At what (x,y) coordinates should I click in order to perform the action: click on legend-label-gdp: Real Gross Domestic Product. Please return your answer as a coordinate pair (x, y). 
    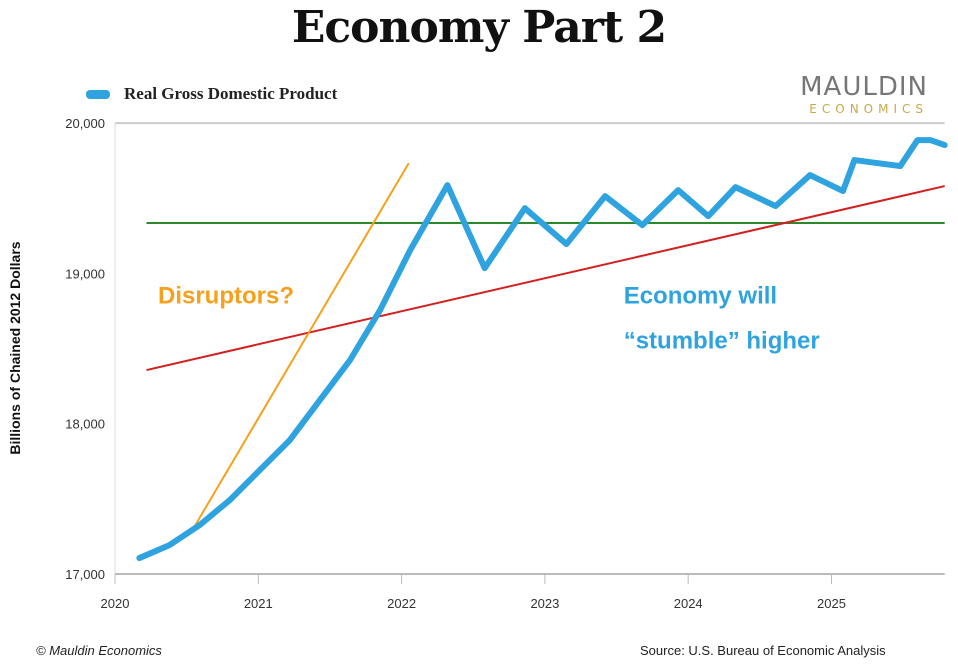
    Looking at the image, I should click on (231, 93).